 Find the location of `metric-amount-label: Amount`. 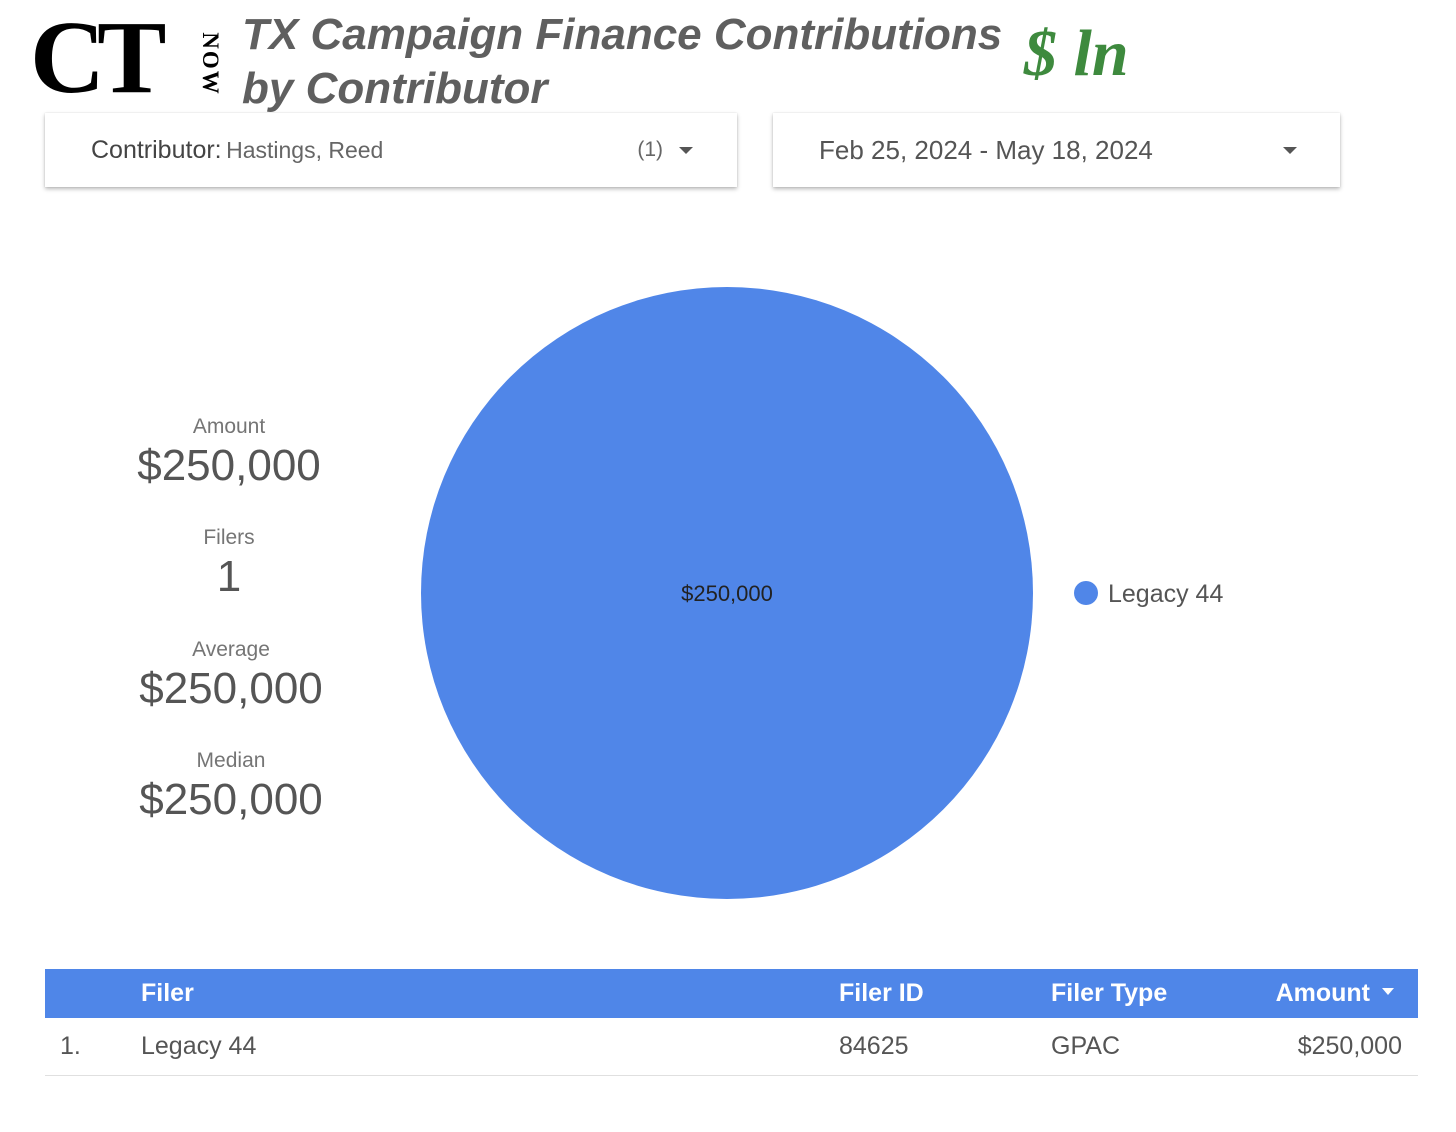

metric-amount-label: Amount is located at coordinates (229, 426).